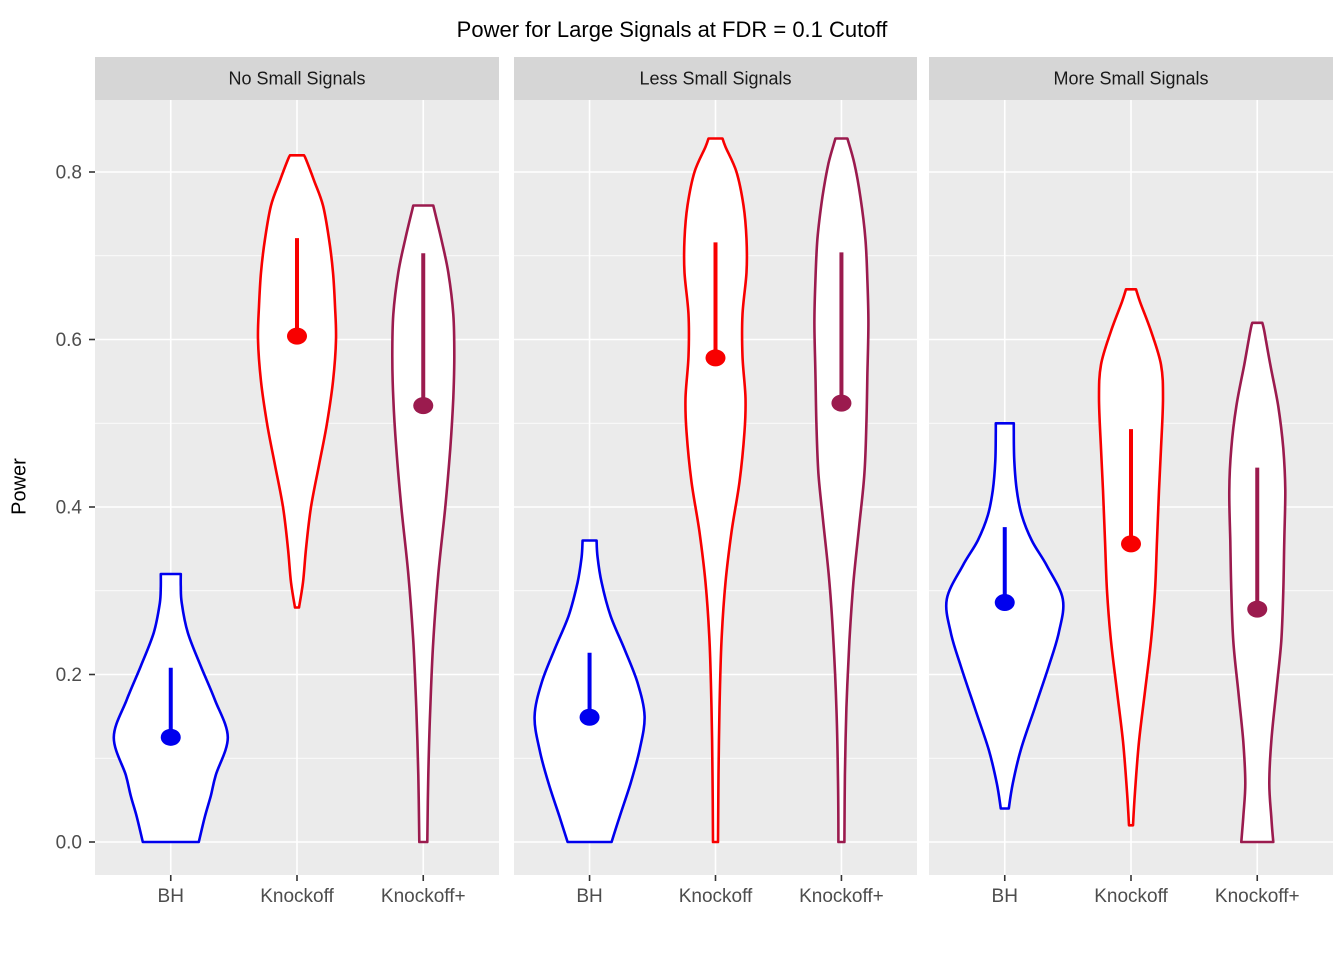  Describe the element at coordinates (69, 340) in the screenshot. I see `y-tick-label: 0.6` at that location.